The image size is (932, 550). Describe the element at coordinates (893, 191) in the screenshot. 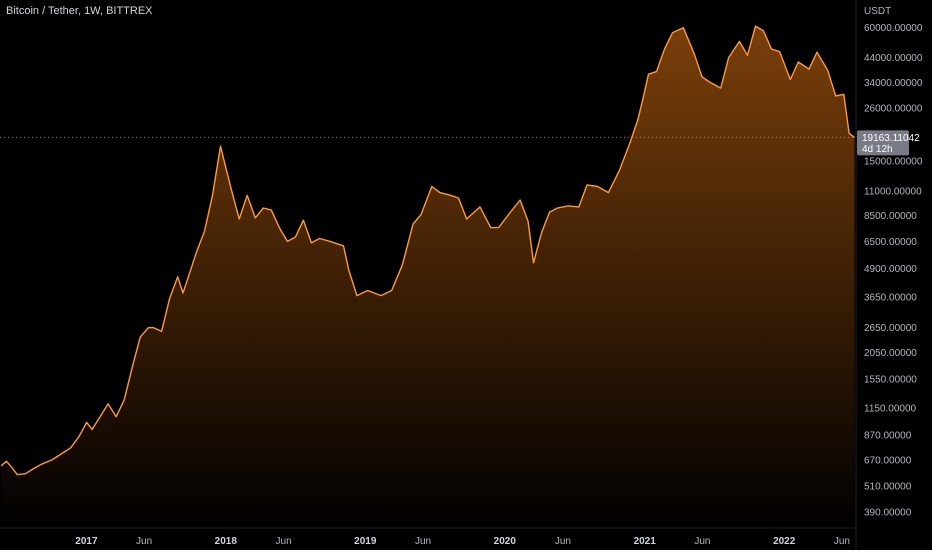

I see `y-tick-label: 11000.00000` at that location.